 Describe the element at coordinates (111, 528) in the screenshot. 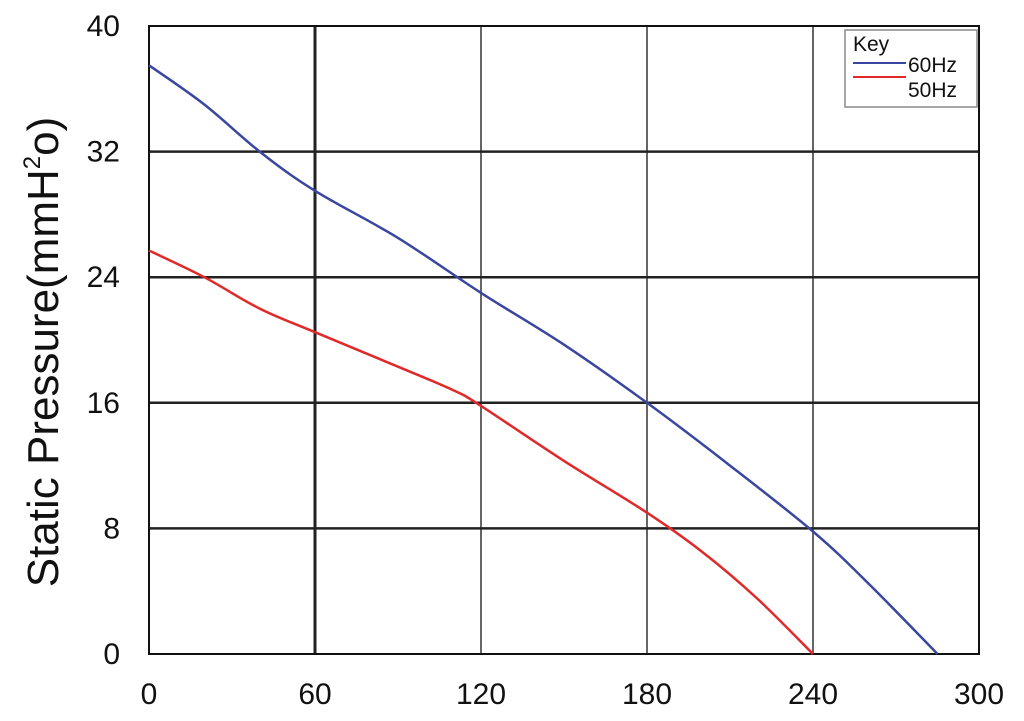

I see `y-tick-label: 8` at that location.